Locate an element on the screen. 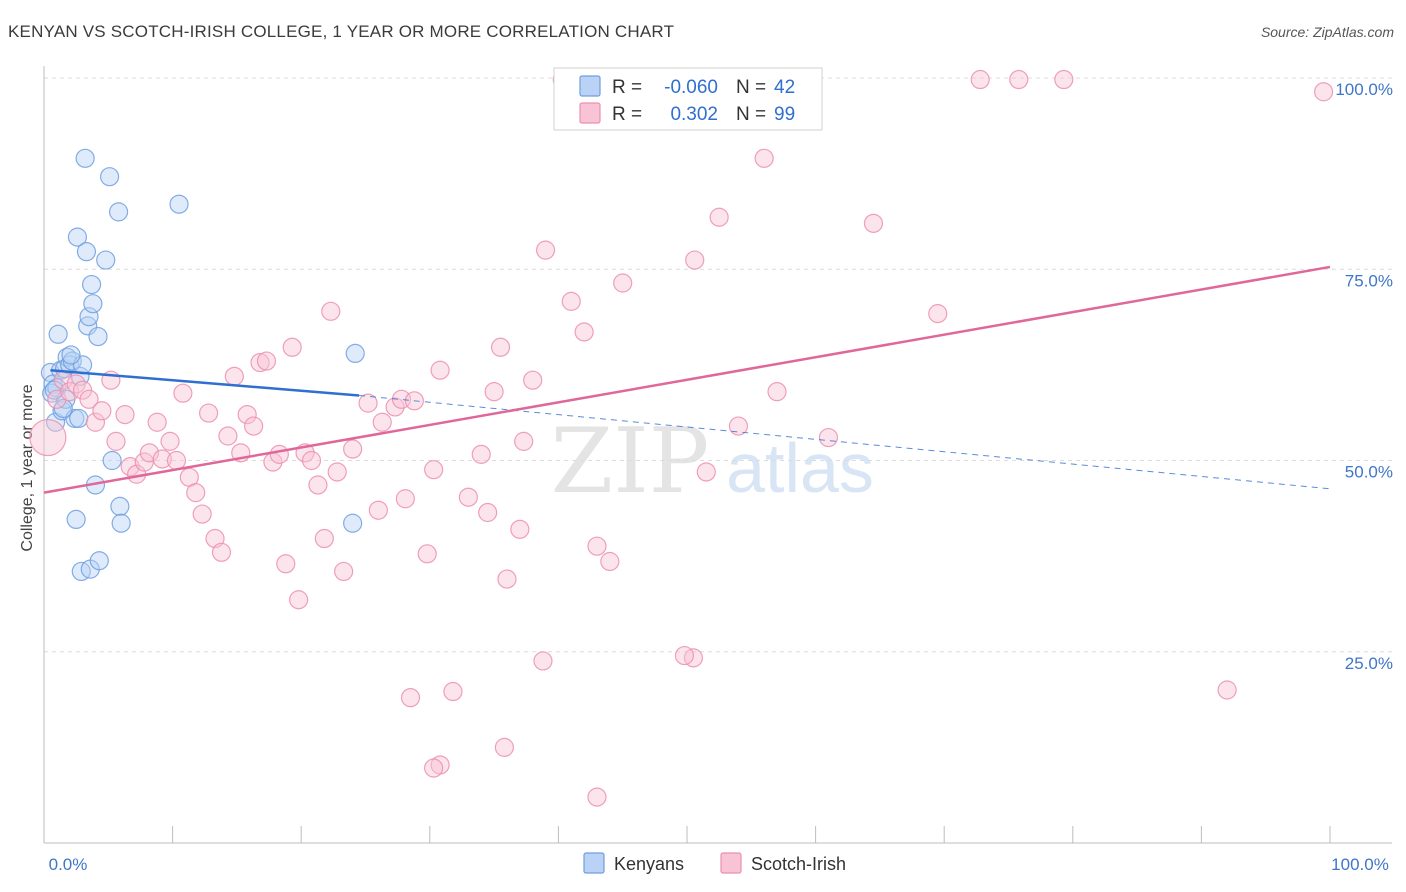 This screenshot has height=892, width=1406. trendline-kenyans-extension is located at coordinates (845, 442).